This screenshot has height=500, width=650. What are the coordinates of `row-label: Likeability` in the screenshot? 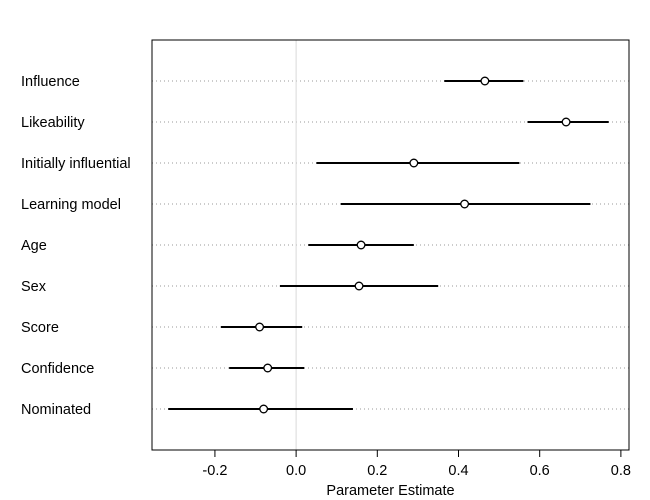 It's located at (53, 123).